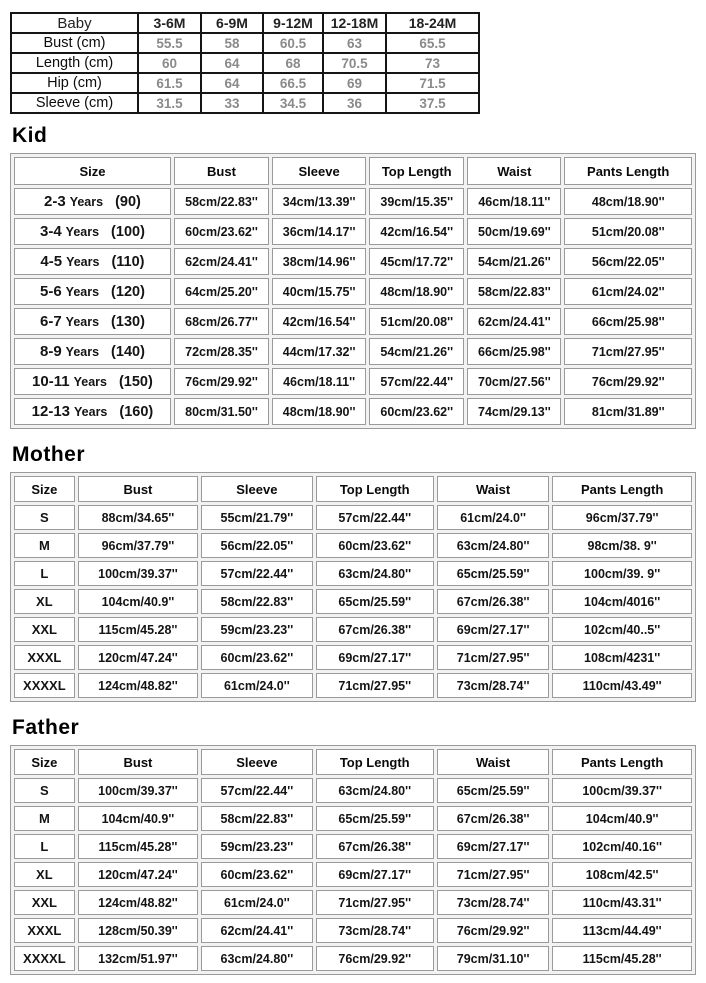 This screenshot has height=983, width=706. What do you see at coordinates (44, 762) in the screenshot?
I see `father-column-header: Size` at bounding box center [44, 762].